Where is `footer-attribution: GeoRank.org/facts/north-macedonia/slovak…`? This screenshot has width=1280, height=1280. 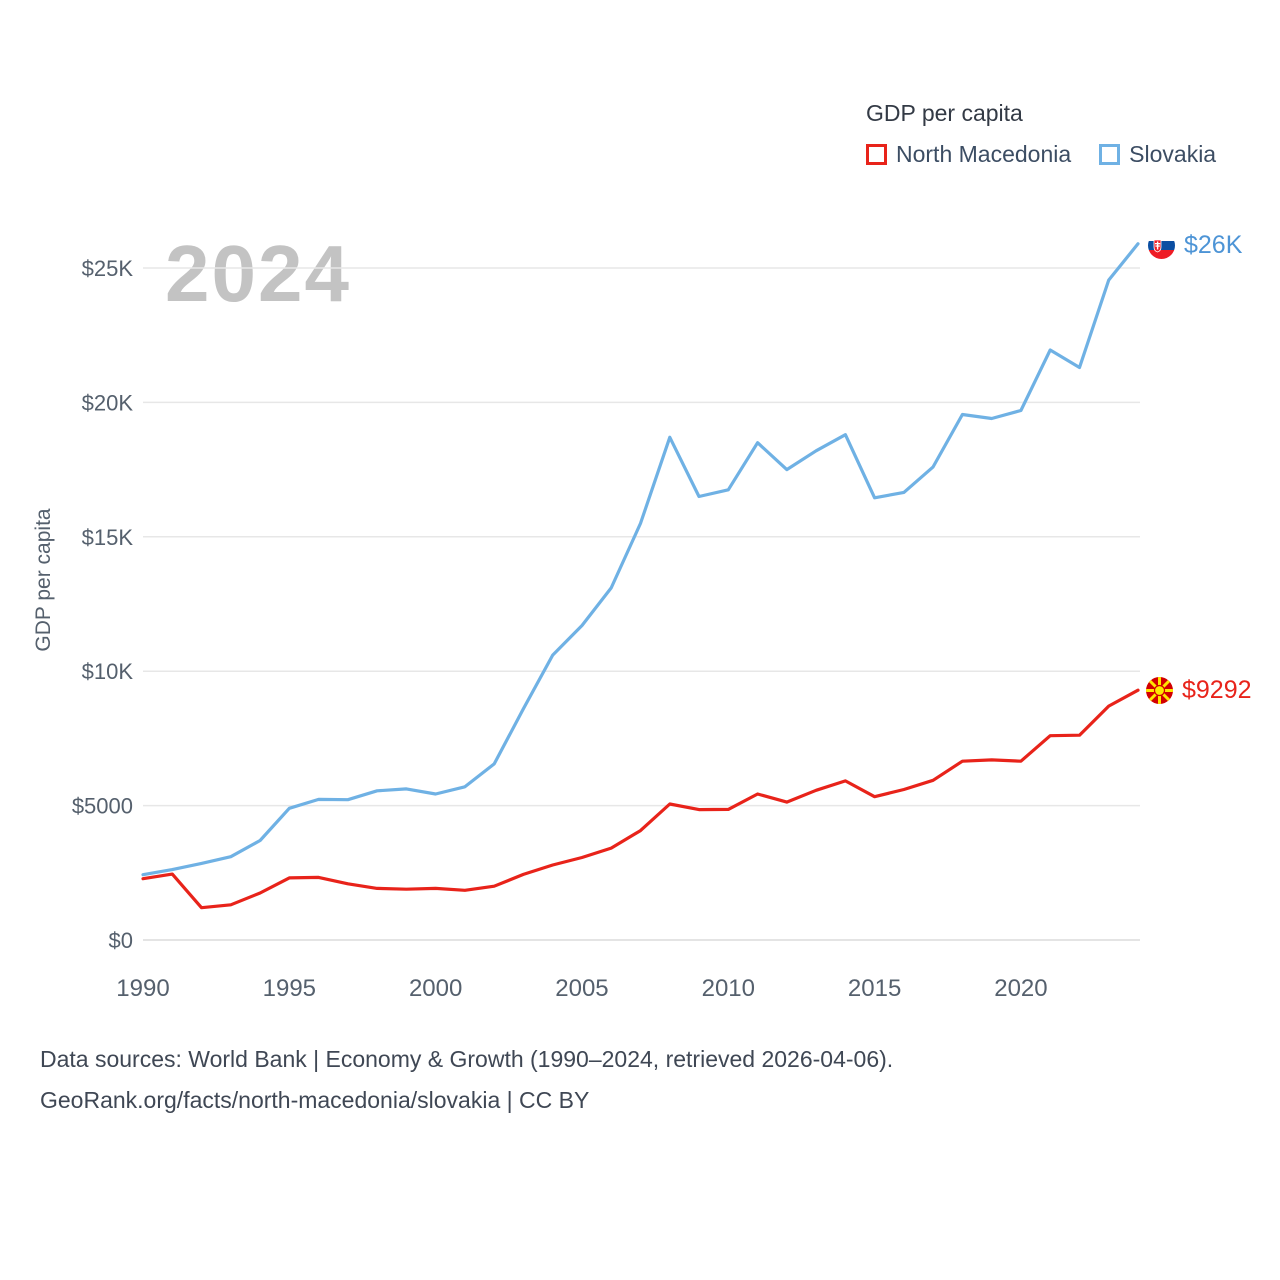
footer-attribution: GeoRank.org/facts/north-macedonia/slovak… is located at coordinates (315, 1100).